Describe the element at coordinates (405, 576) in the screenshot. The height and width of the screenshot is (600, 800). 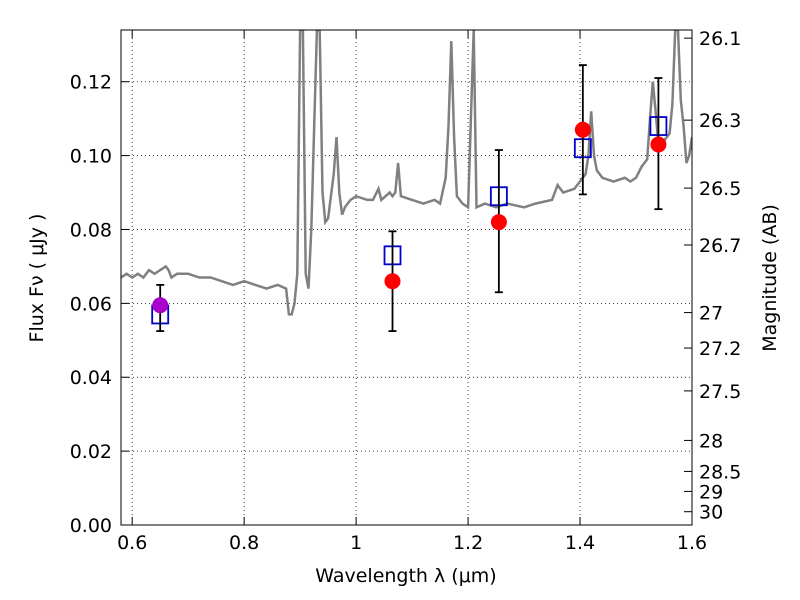
I see `x-axis-label: Wavelength λ (μm)` at that location.